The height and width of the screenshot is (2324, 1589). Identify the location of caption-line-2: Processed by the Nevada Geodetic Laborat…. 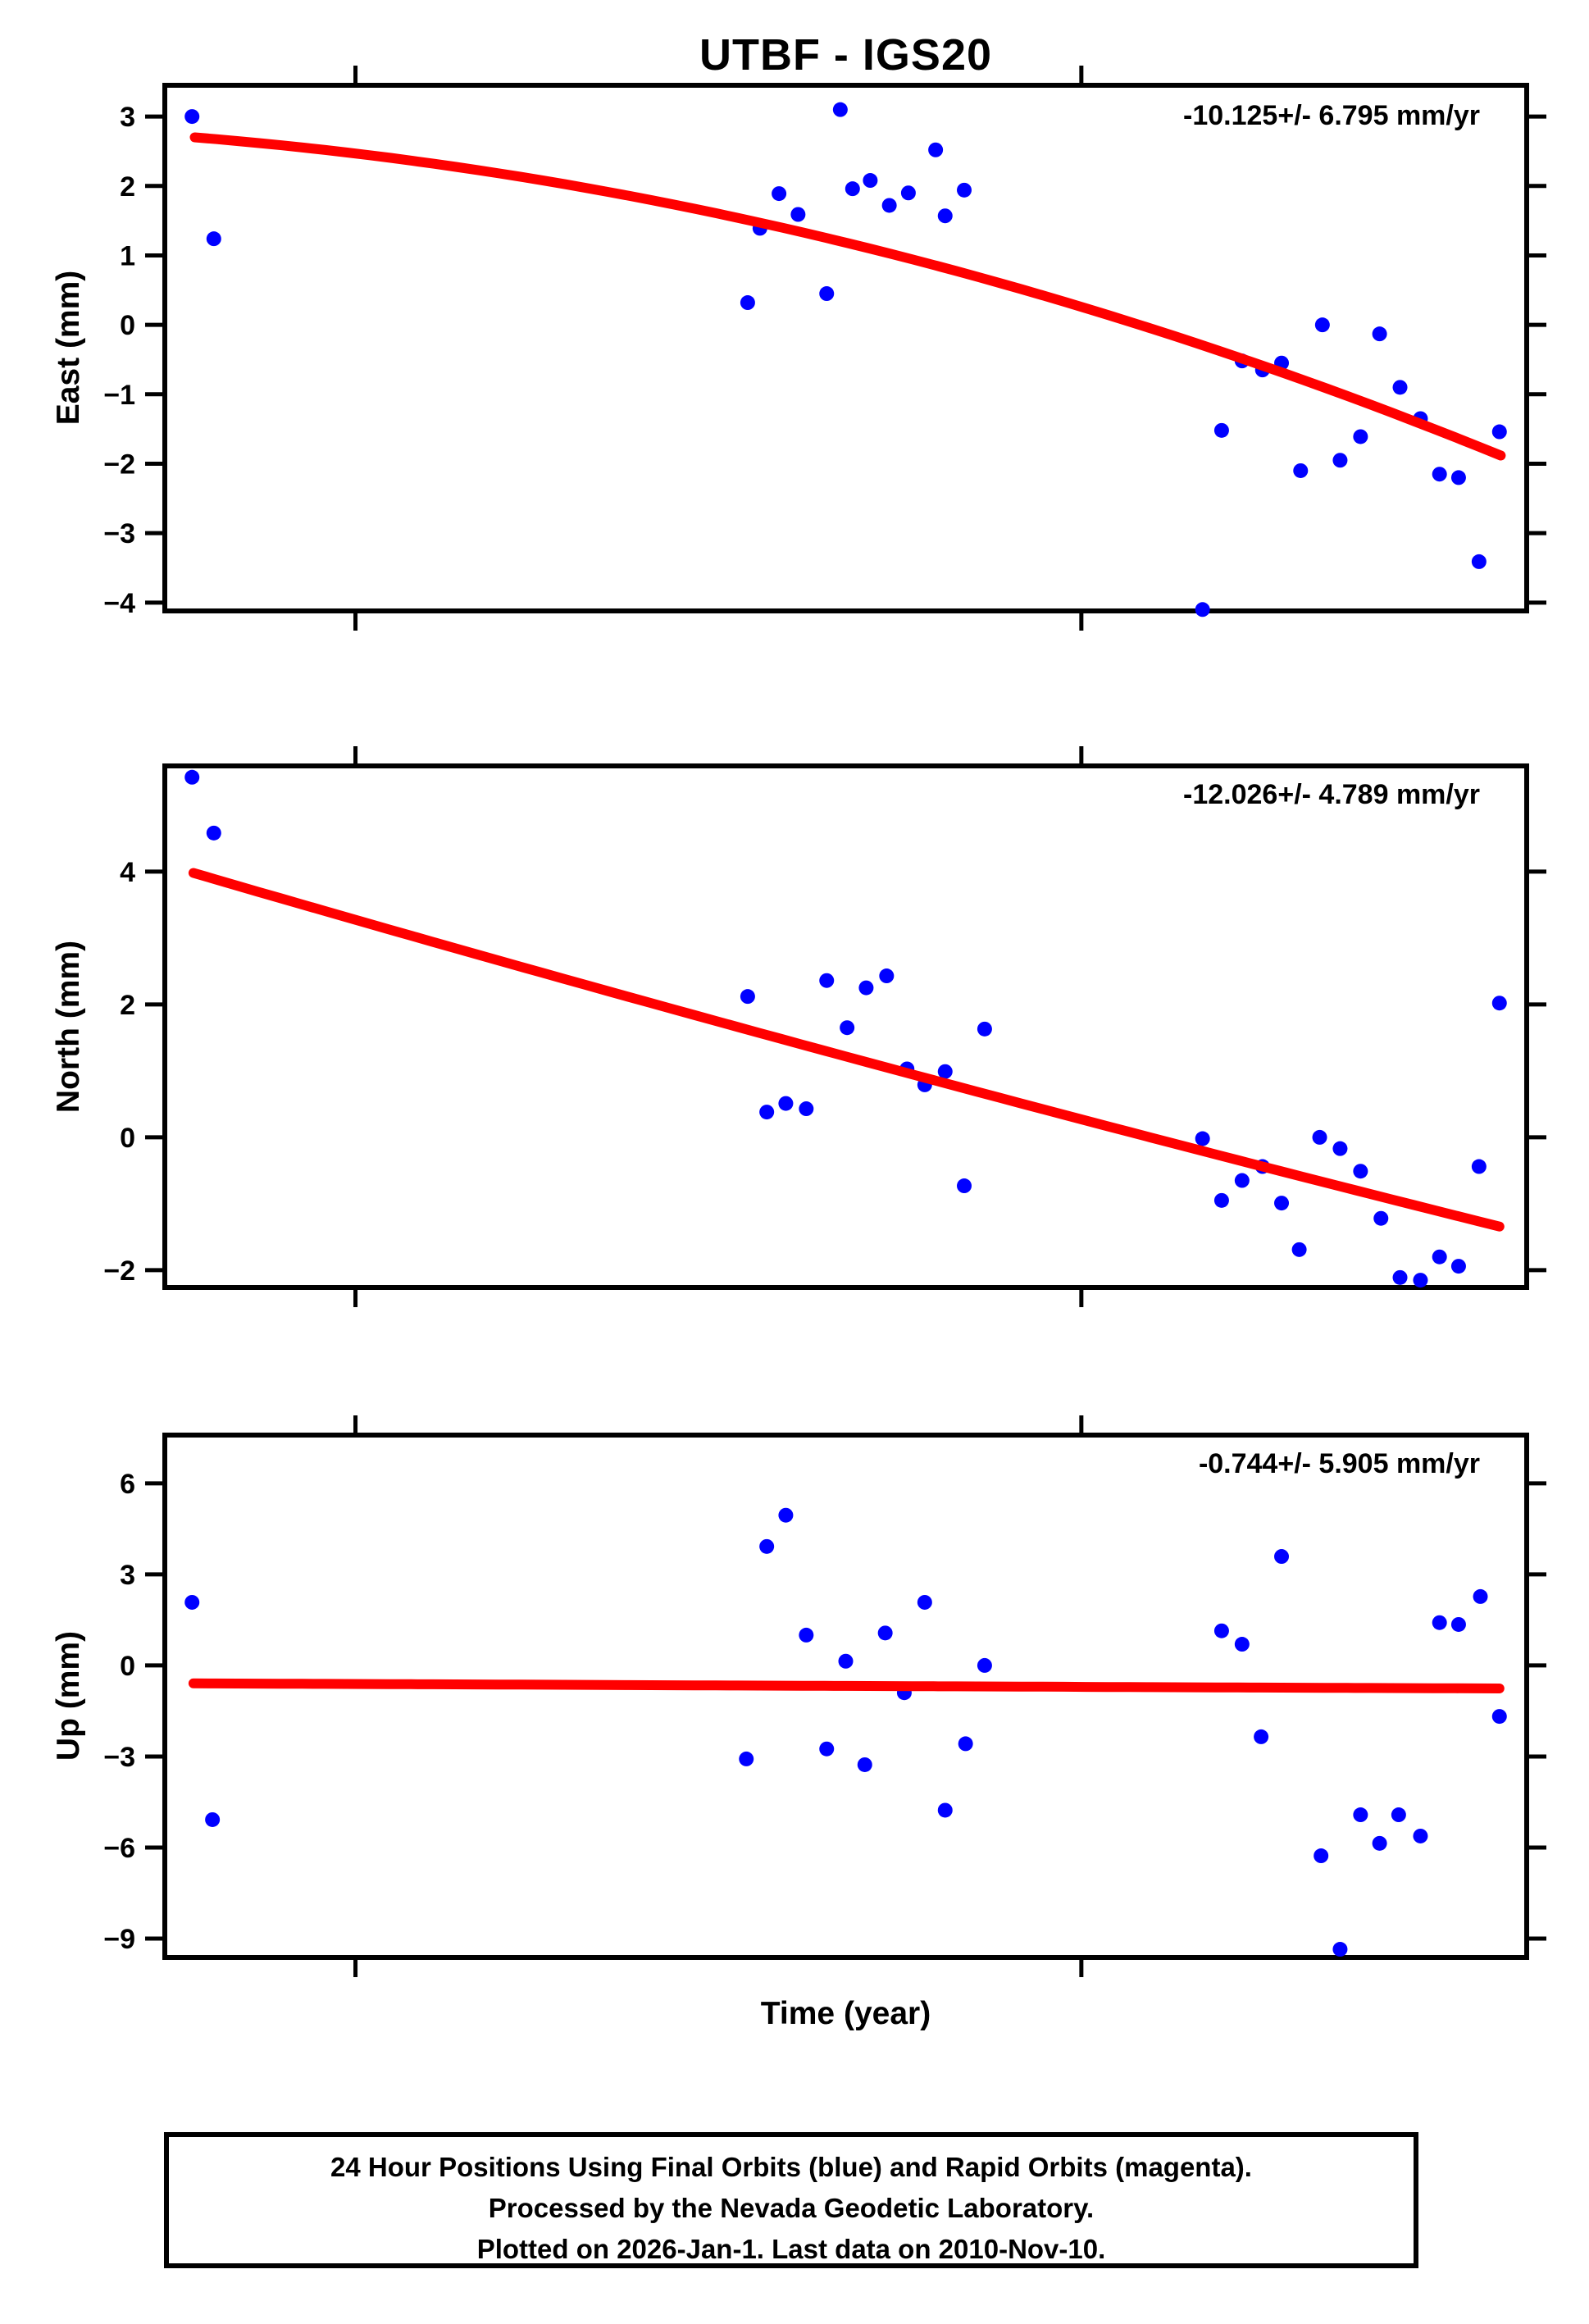
(791, 2208).